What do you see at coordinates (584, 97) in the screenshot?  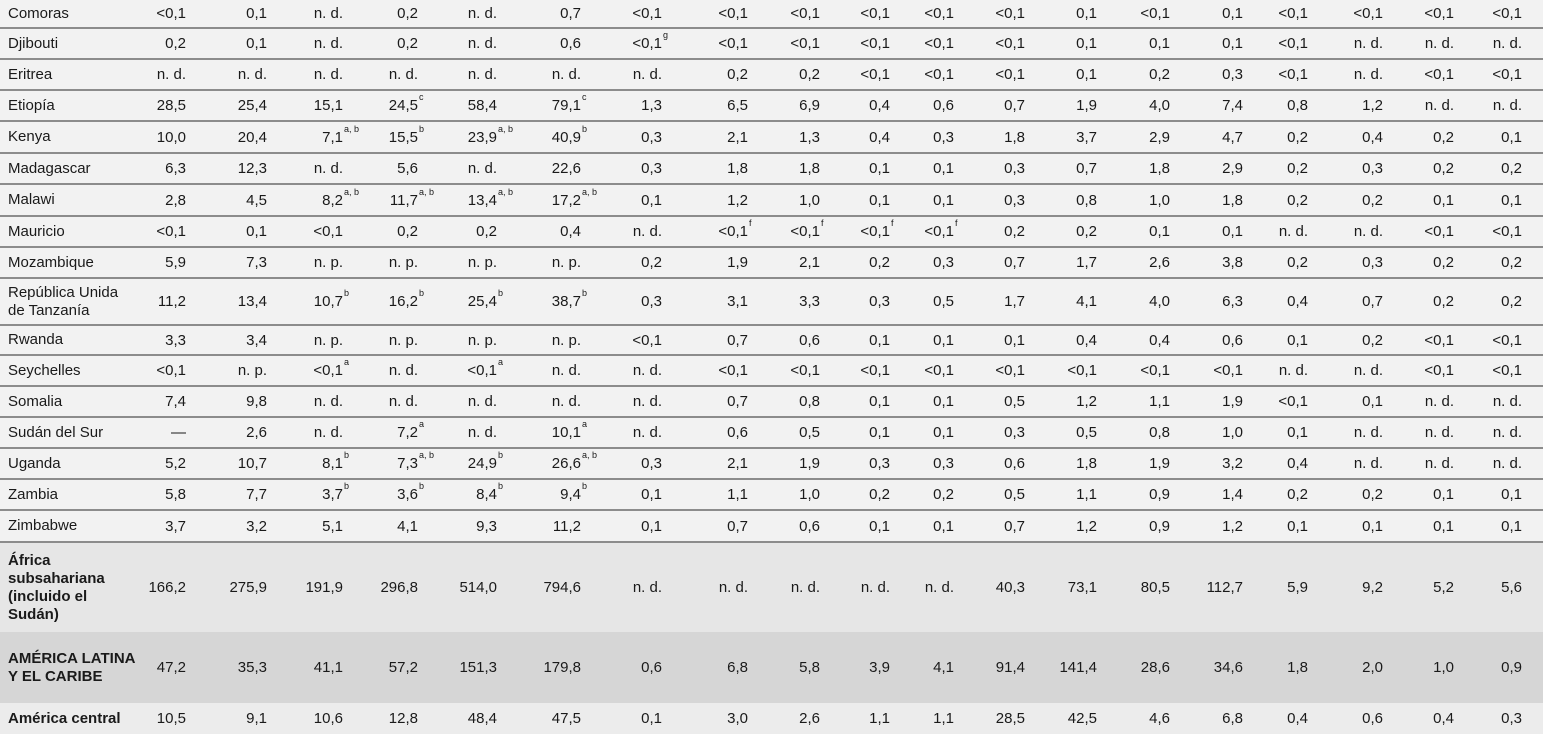 I see `footnote-marker: c` at bounding box center [584, 97].